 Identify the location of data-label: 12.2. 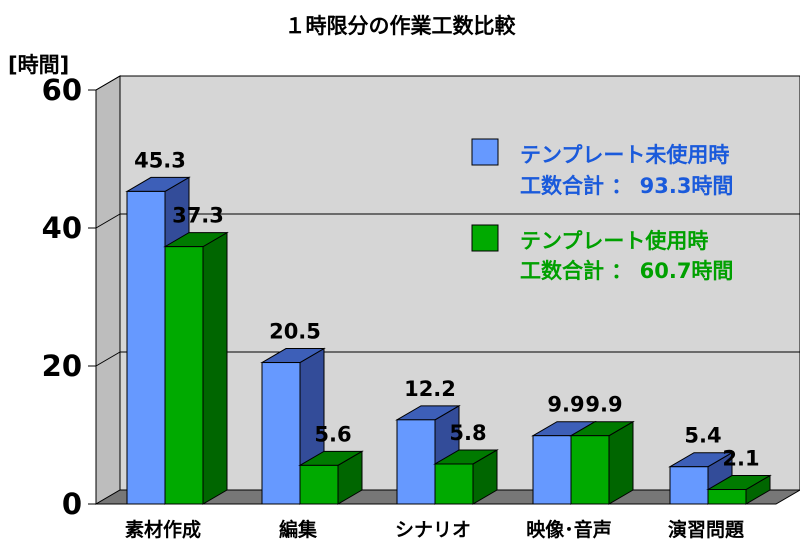
(430, 389).